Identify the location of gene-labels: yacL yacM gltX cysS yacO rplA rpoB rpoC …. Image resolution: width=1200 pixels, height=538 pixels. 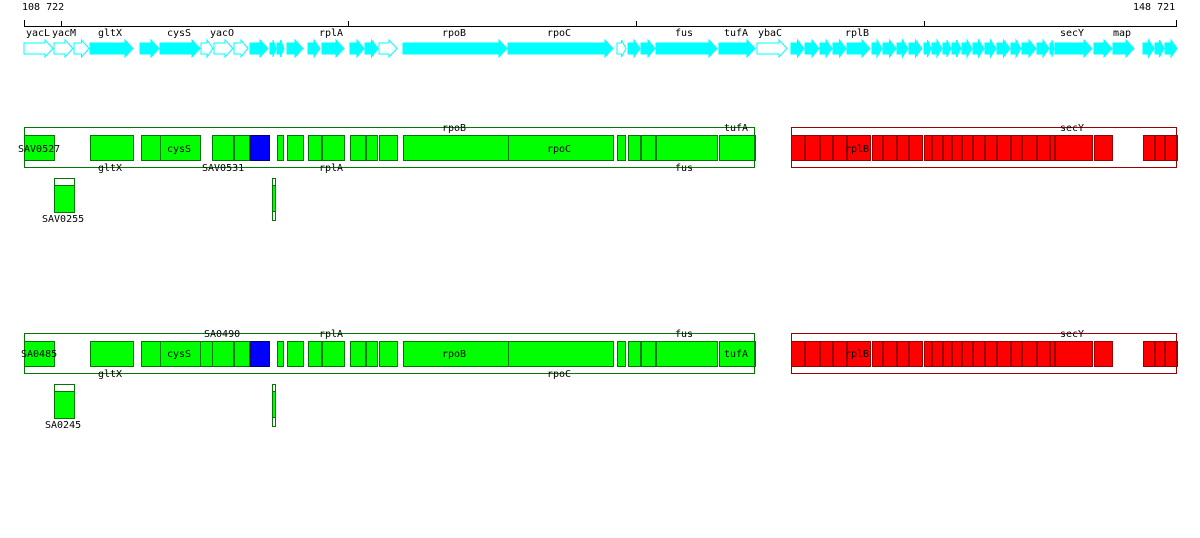
(578, 33).